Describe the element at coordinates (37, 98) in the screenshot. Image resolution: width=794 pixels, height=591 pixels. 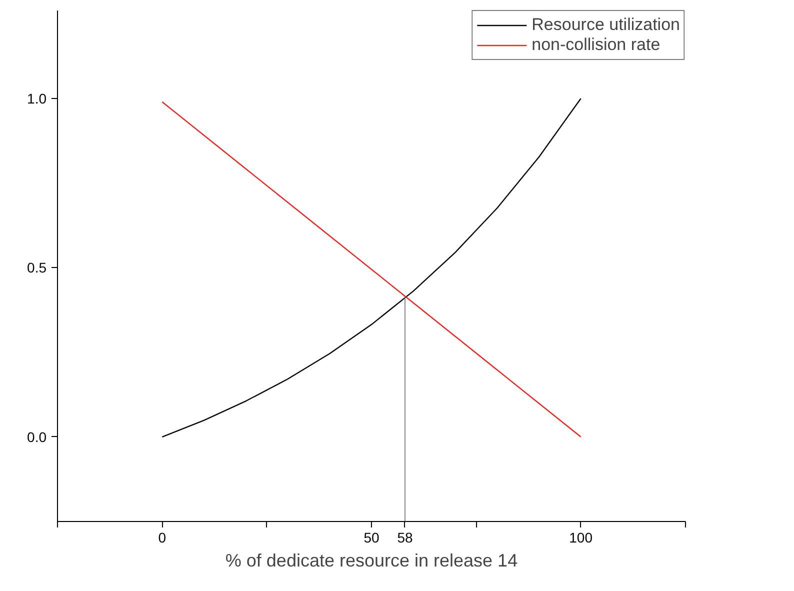
I see `y-tick-label: 1.0` at that location.